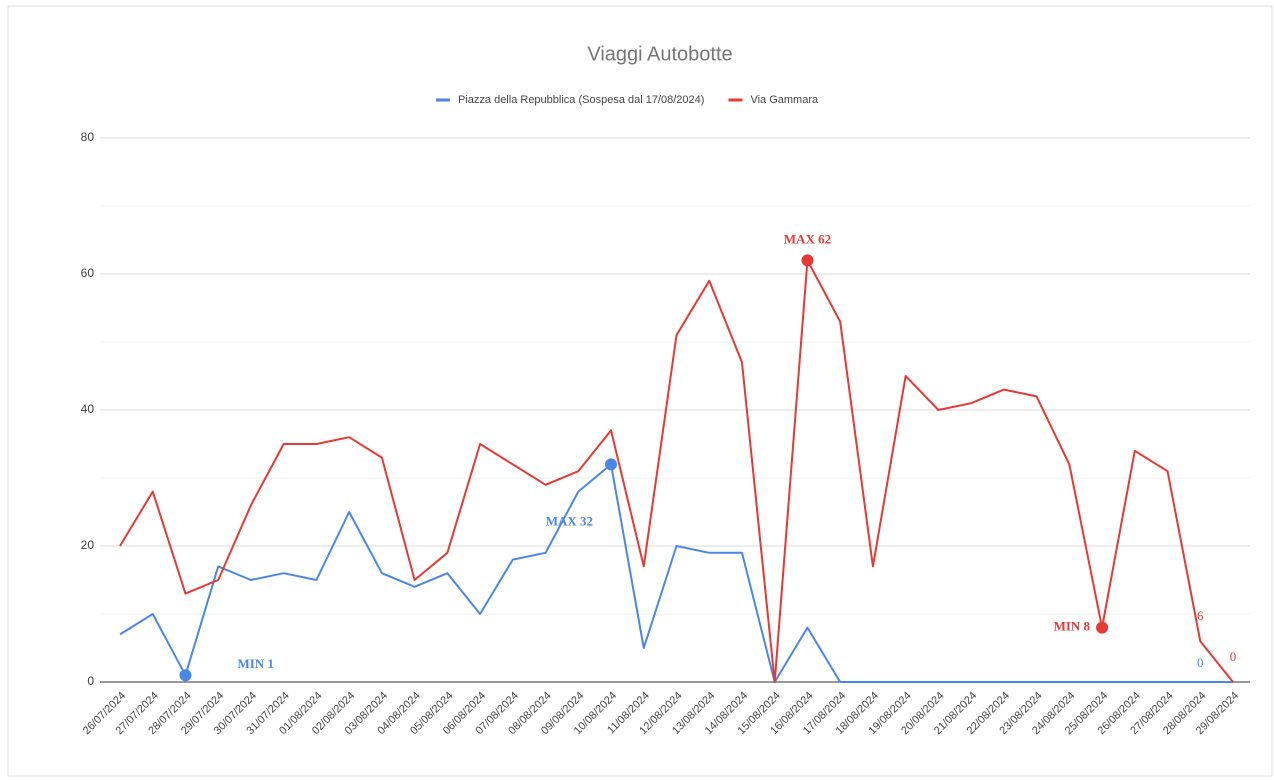  I want to click on y-tick-label: 0, so click(90, 681).